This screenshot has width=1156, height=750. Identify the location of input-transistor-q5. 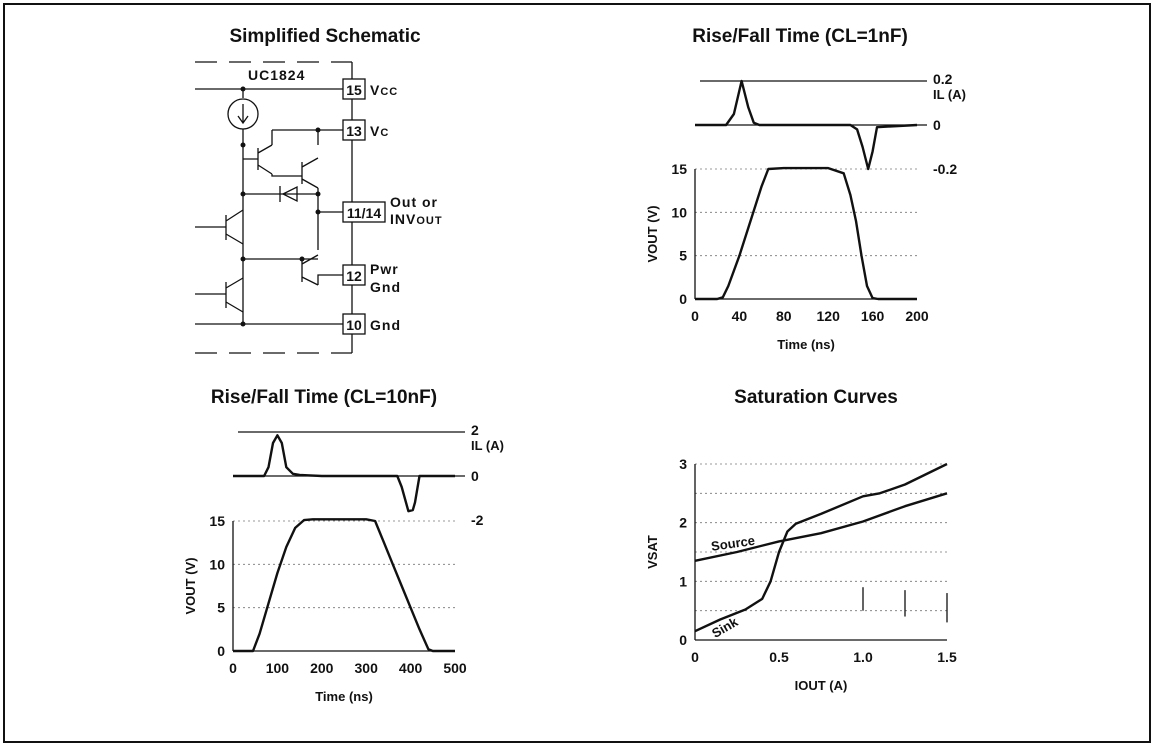
(219, 295).